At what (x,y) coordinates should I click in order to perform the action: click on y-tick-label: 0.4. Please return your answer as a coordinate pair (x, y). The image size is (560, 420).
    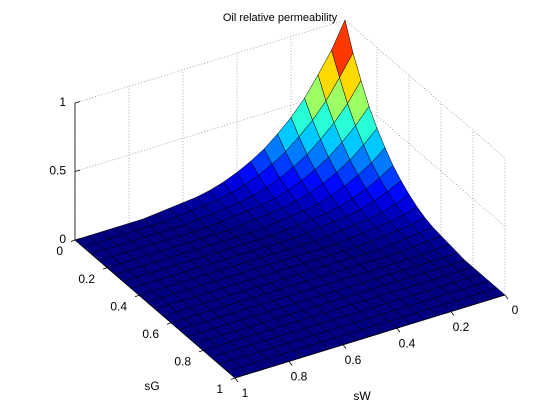
    Looking at the image, I should click on (118, 306).